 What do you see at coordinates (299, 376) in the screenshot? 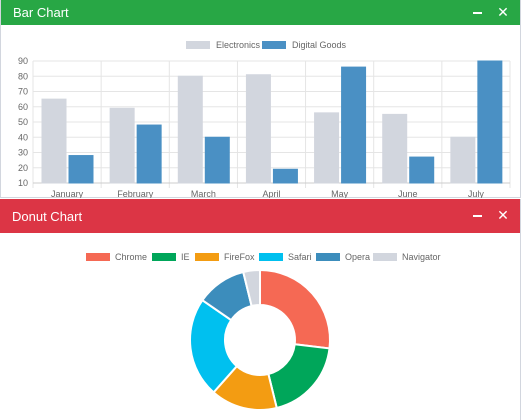
I see `slice-ie` at bounding box center [299, 376].